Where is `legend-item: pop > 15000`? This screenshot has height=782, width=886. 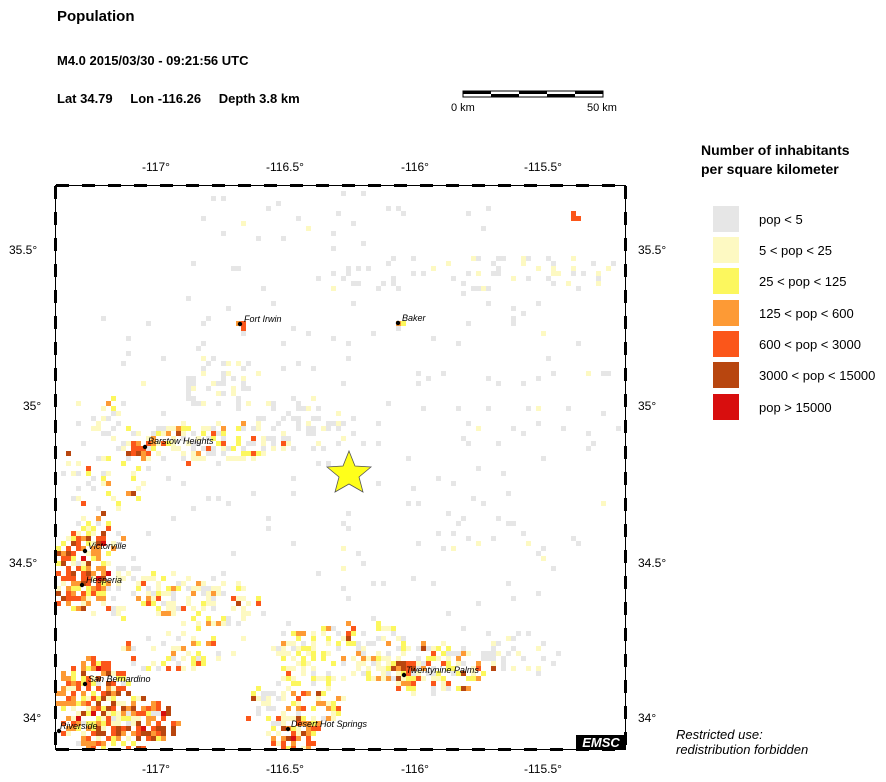 legend-item: pop > 15000 is located at coordinates (772, 407).